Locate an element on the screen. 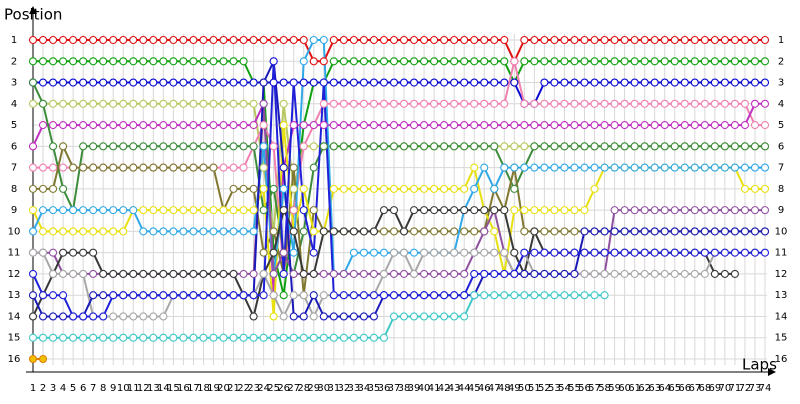 This screenshot has width=800, height=404. x-tick-label: 37 is located at coordinates (394, 388).